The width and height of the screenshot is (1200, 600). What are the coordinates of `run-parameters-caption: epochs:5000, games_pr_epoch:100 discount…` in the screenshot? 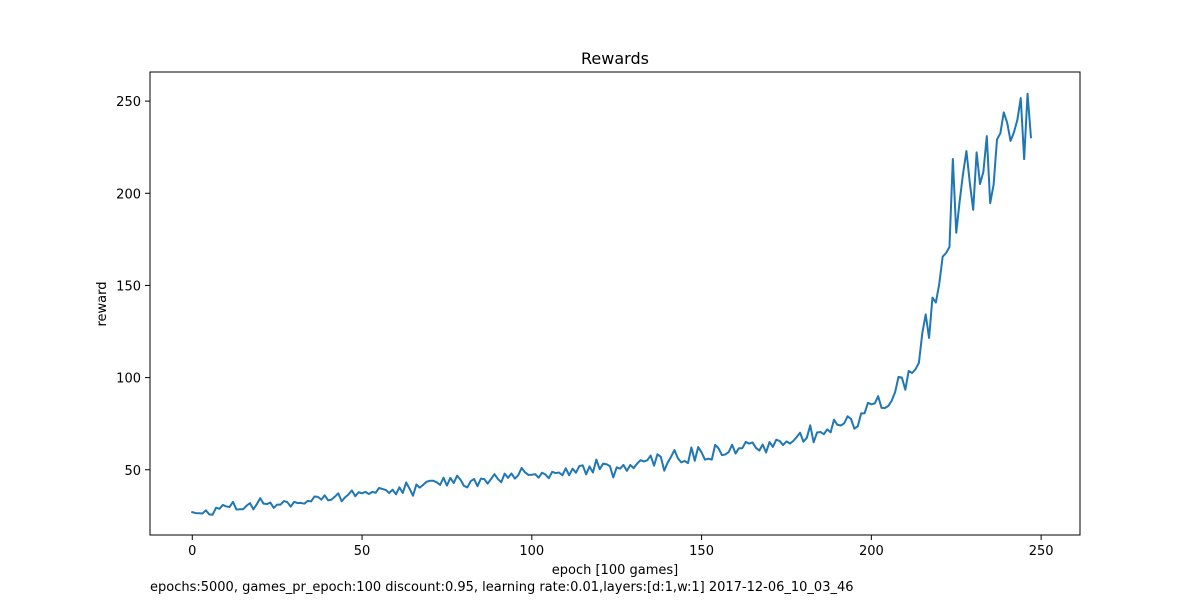 It's located at (502, 587).